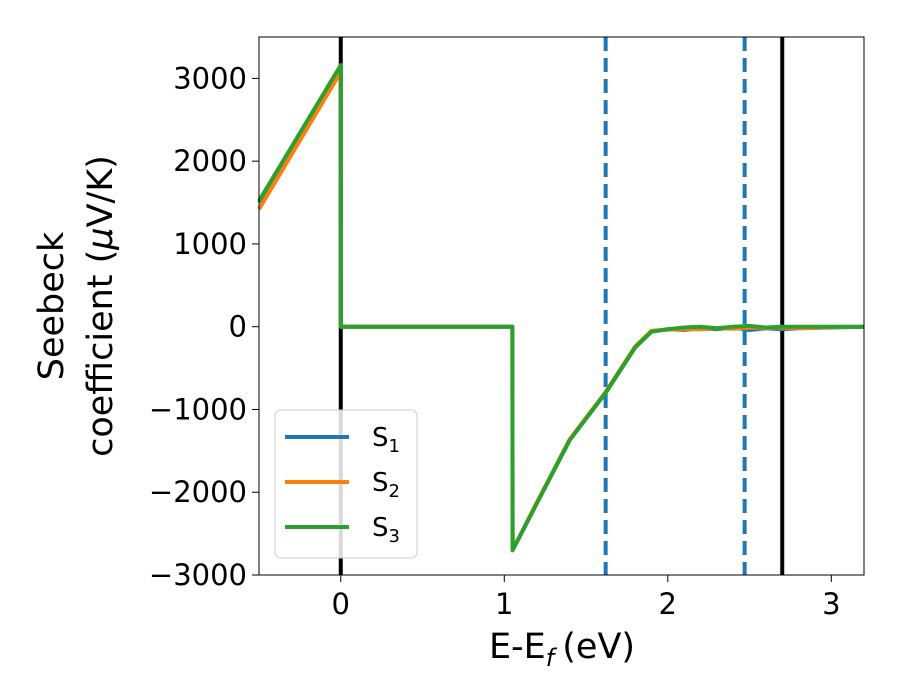 The height and width of the screenshot is (700, 900). I want to click on x-axis-label-subscript: f, so click(552, 658).